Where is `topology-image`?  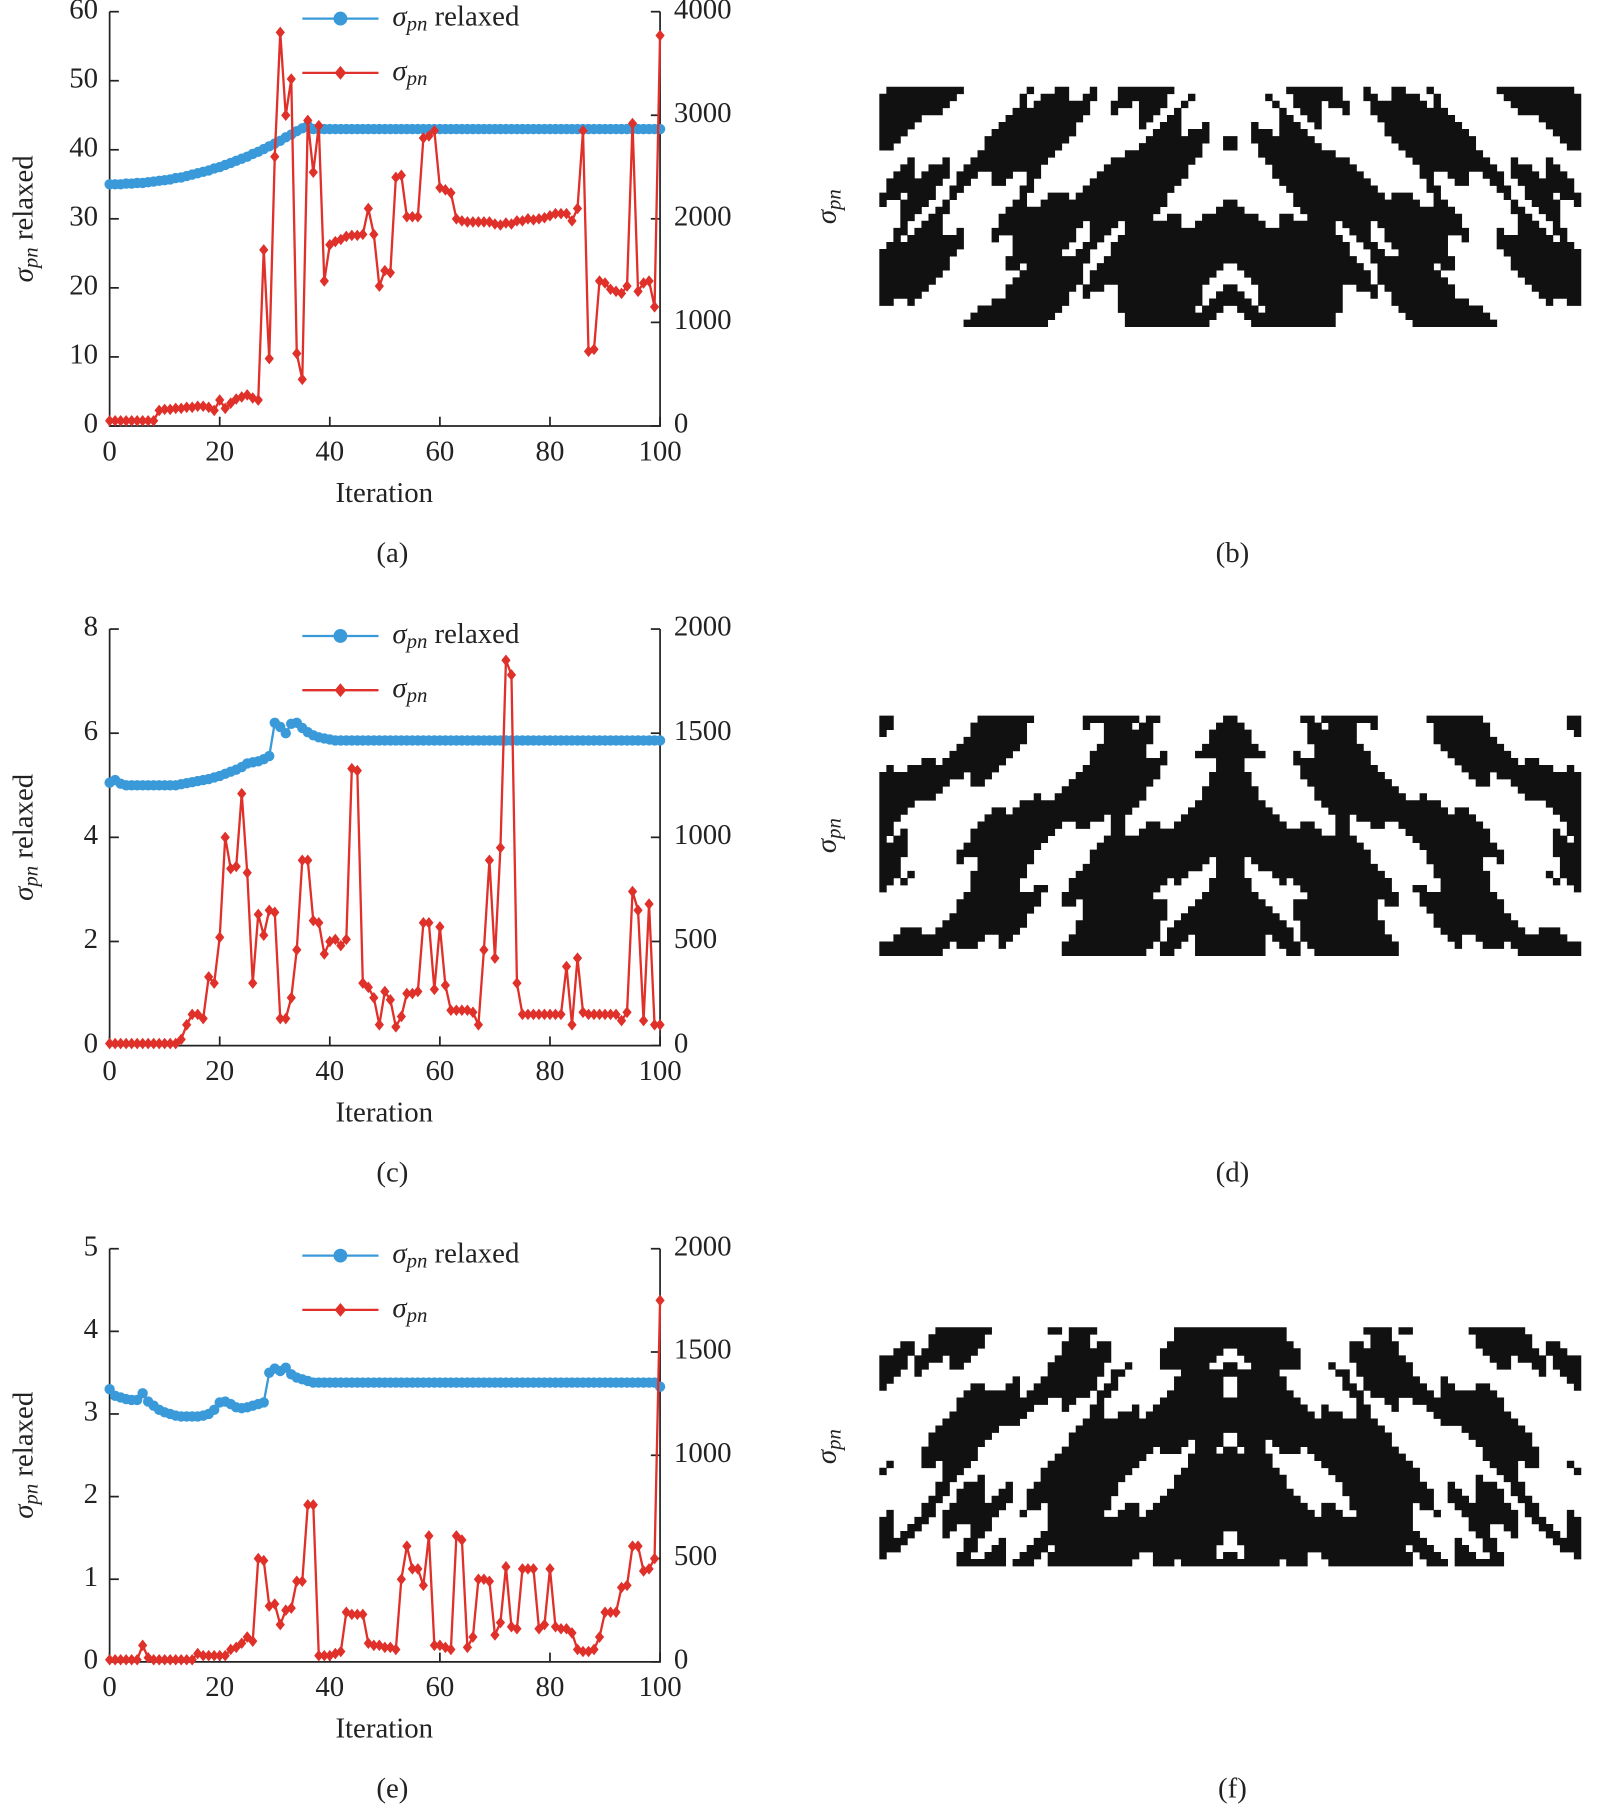 topology-image is located at coordinates (1230, 207).